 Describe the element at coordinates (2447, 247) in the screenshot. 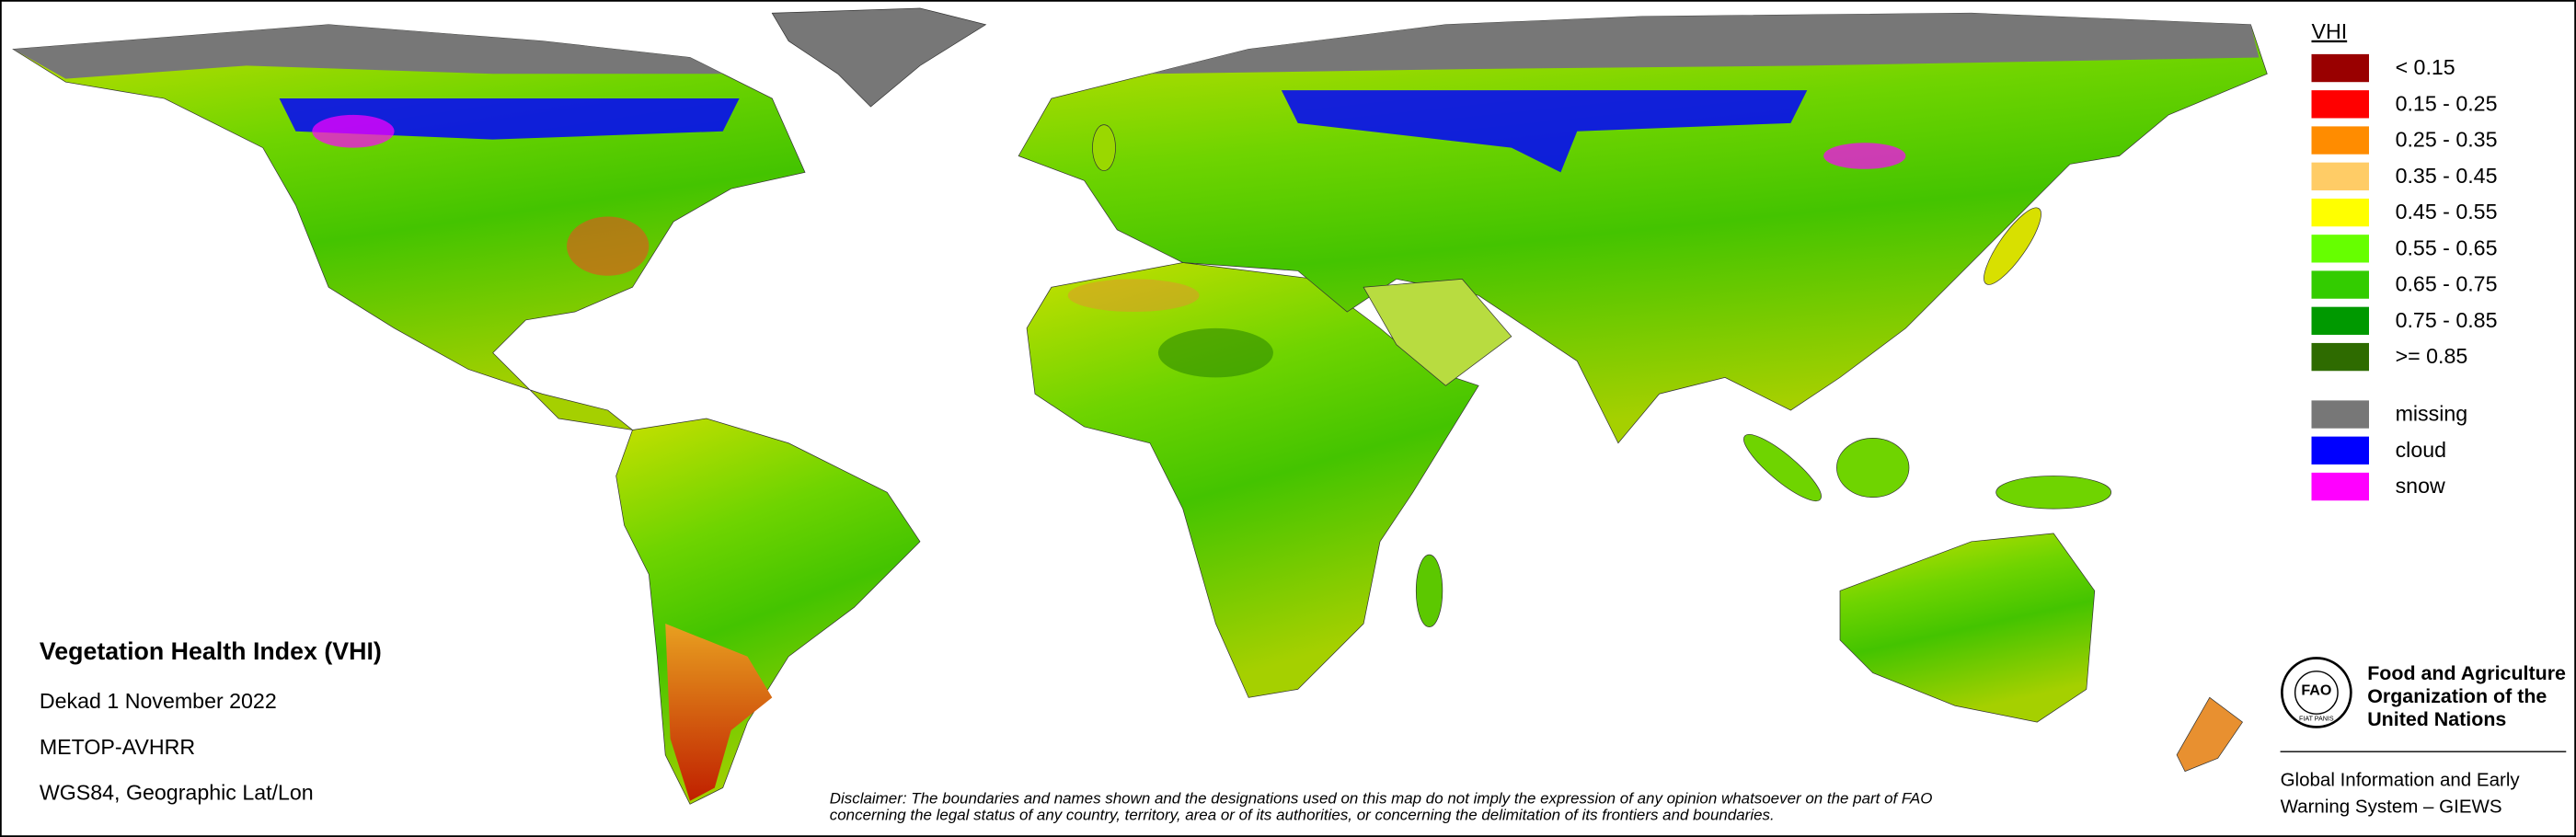

I see `legend-label: 0.55 - 0.65` at that location.